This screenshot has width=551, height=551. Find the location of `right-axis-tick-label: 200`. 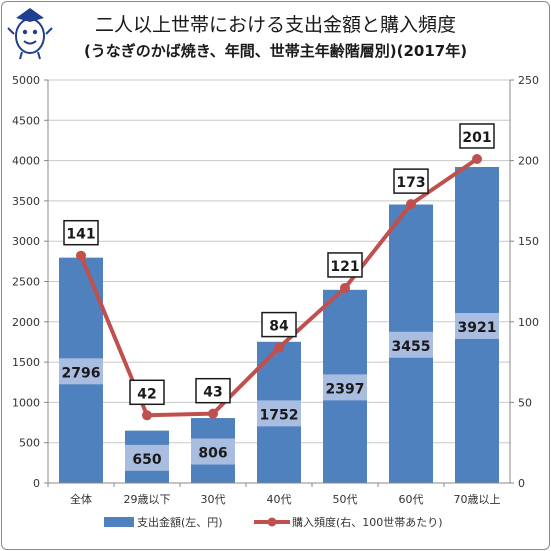

right-axis-tick-label: 200 is located at coordinates (528, 161).